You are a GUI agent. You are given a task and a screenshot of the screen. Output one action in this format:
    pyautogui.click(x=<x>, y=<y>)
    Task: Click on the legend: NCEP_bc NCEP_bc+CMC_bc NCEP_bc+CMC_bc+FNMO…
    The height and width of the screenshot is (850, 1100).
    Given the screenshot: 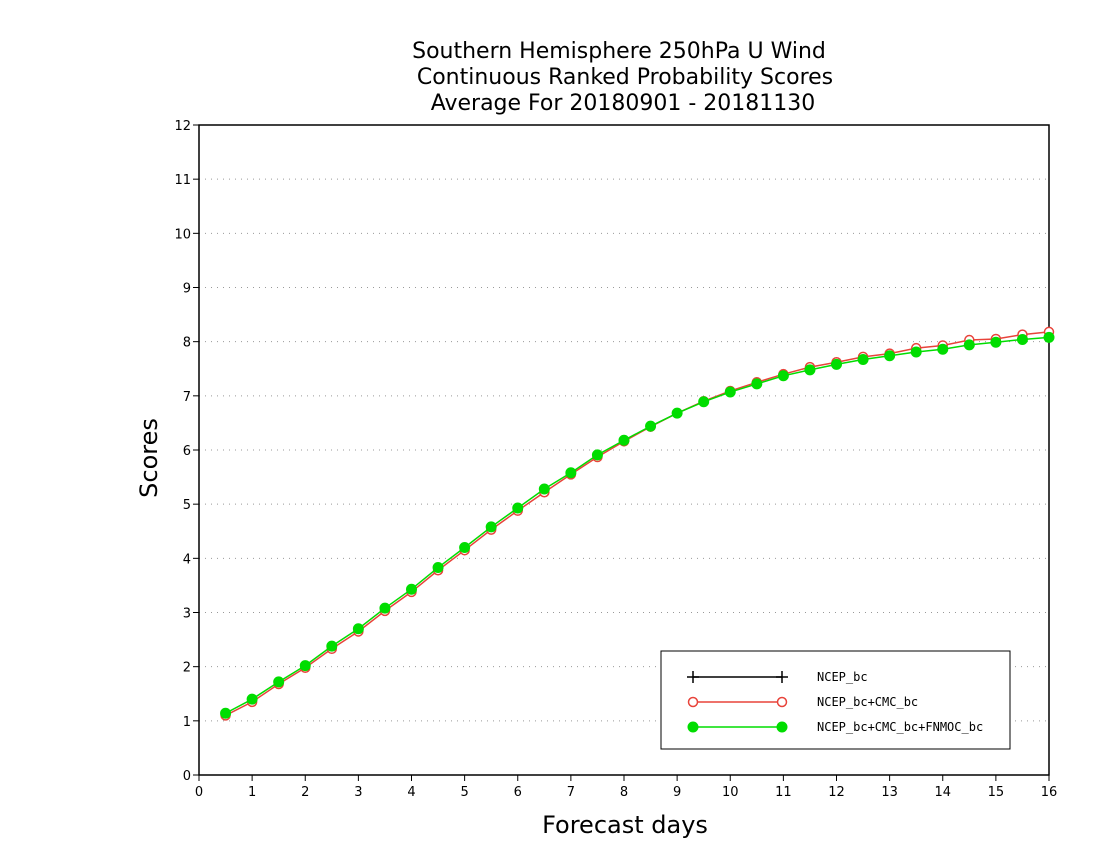 What is the action you would take?
    pyautogui.click(x=835, y=700)
    